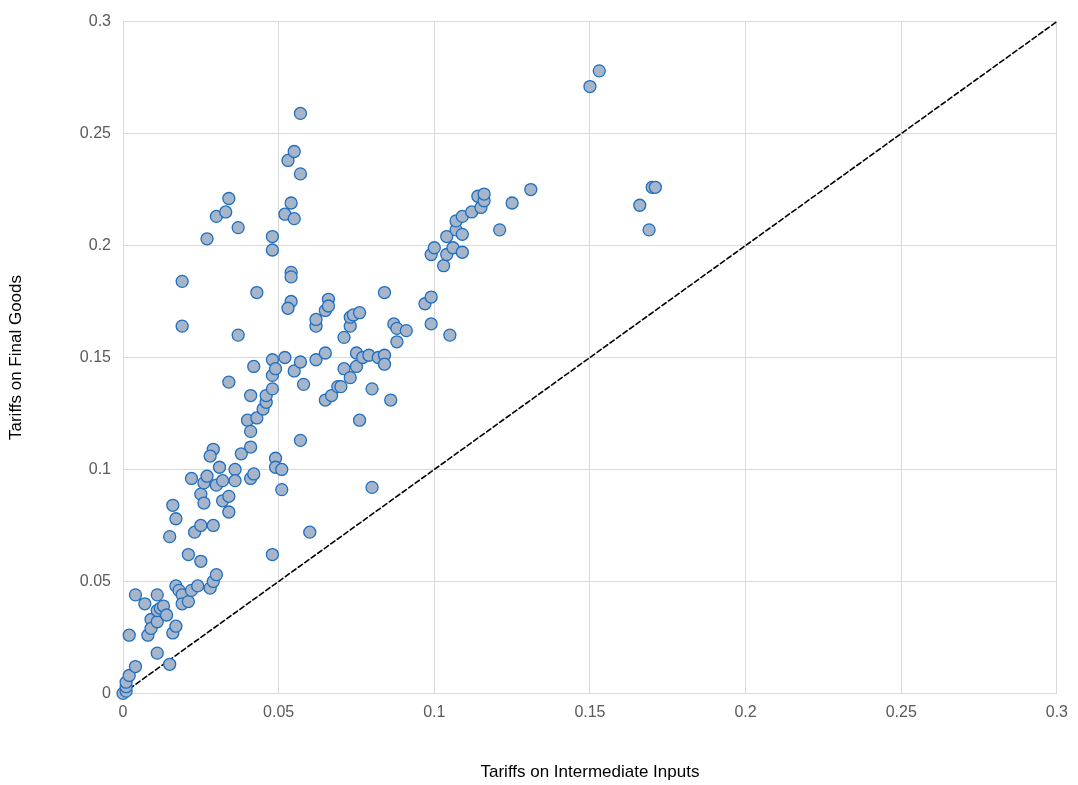 The width and height of the screenshot is (1078, 785). I want to click on y-tick-label: 0.3, so click(100, 21).